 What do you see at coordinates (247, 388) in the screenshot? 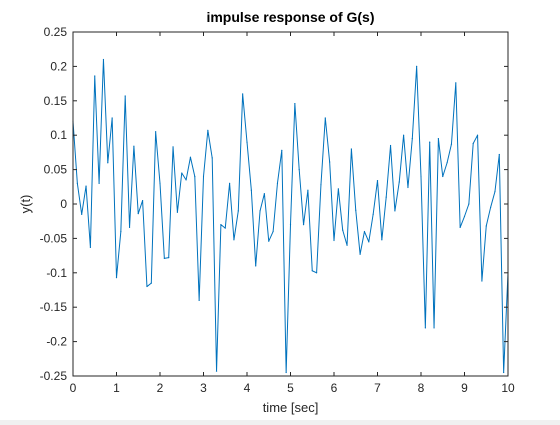
I see `x-tick-label: 4` at bounding box center [247, 388].